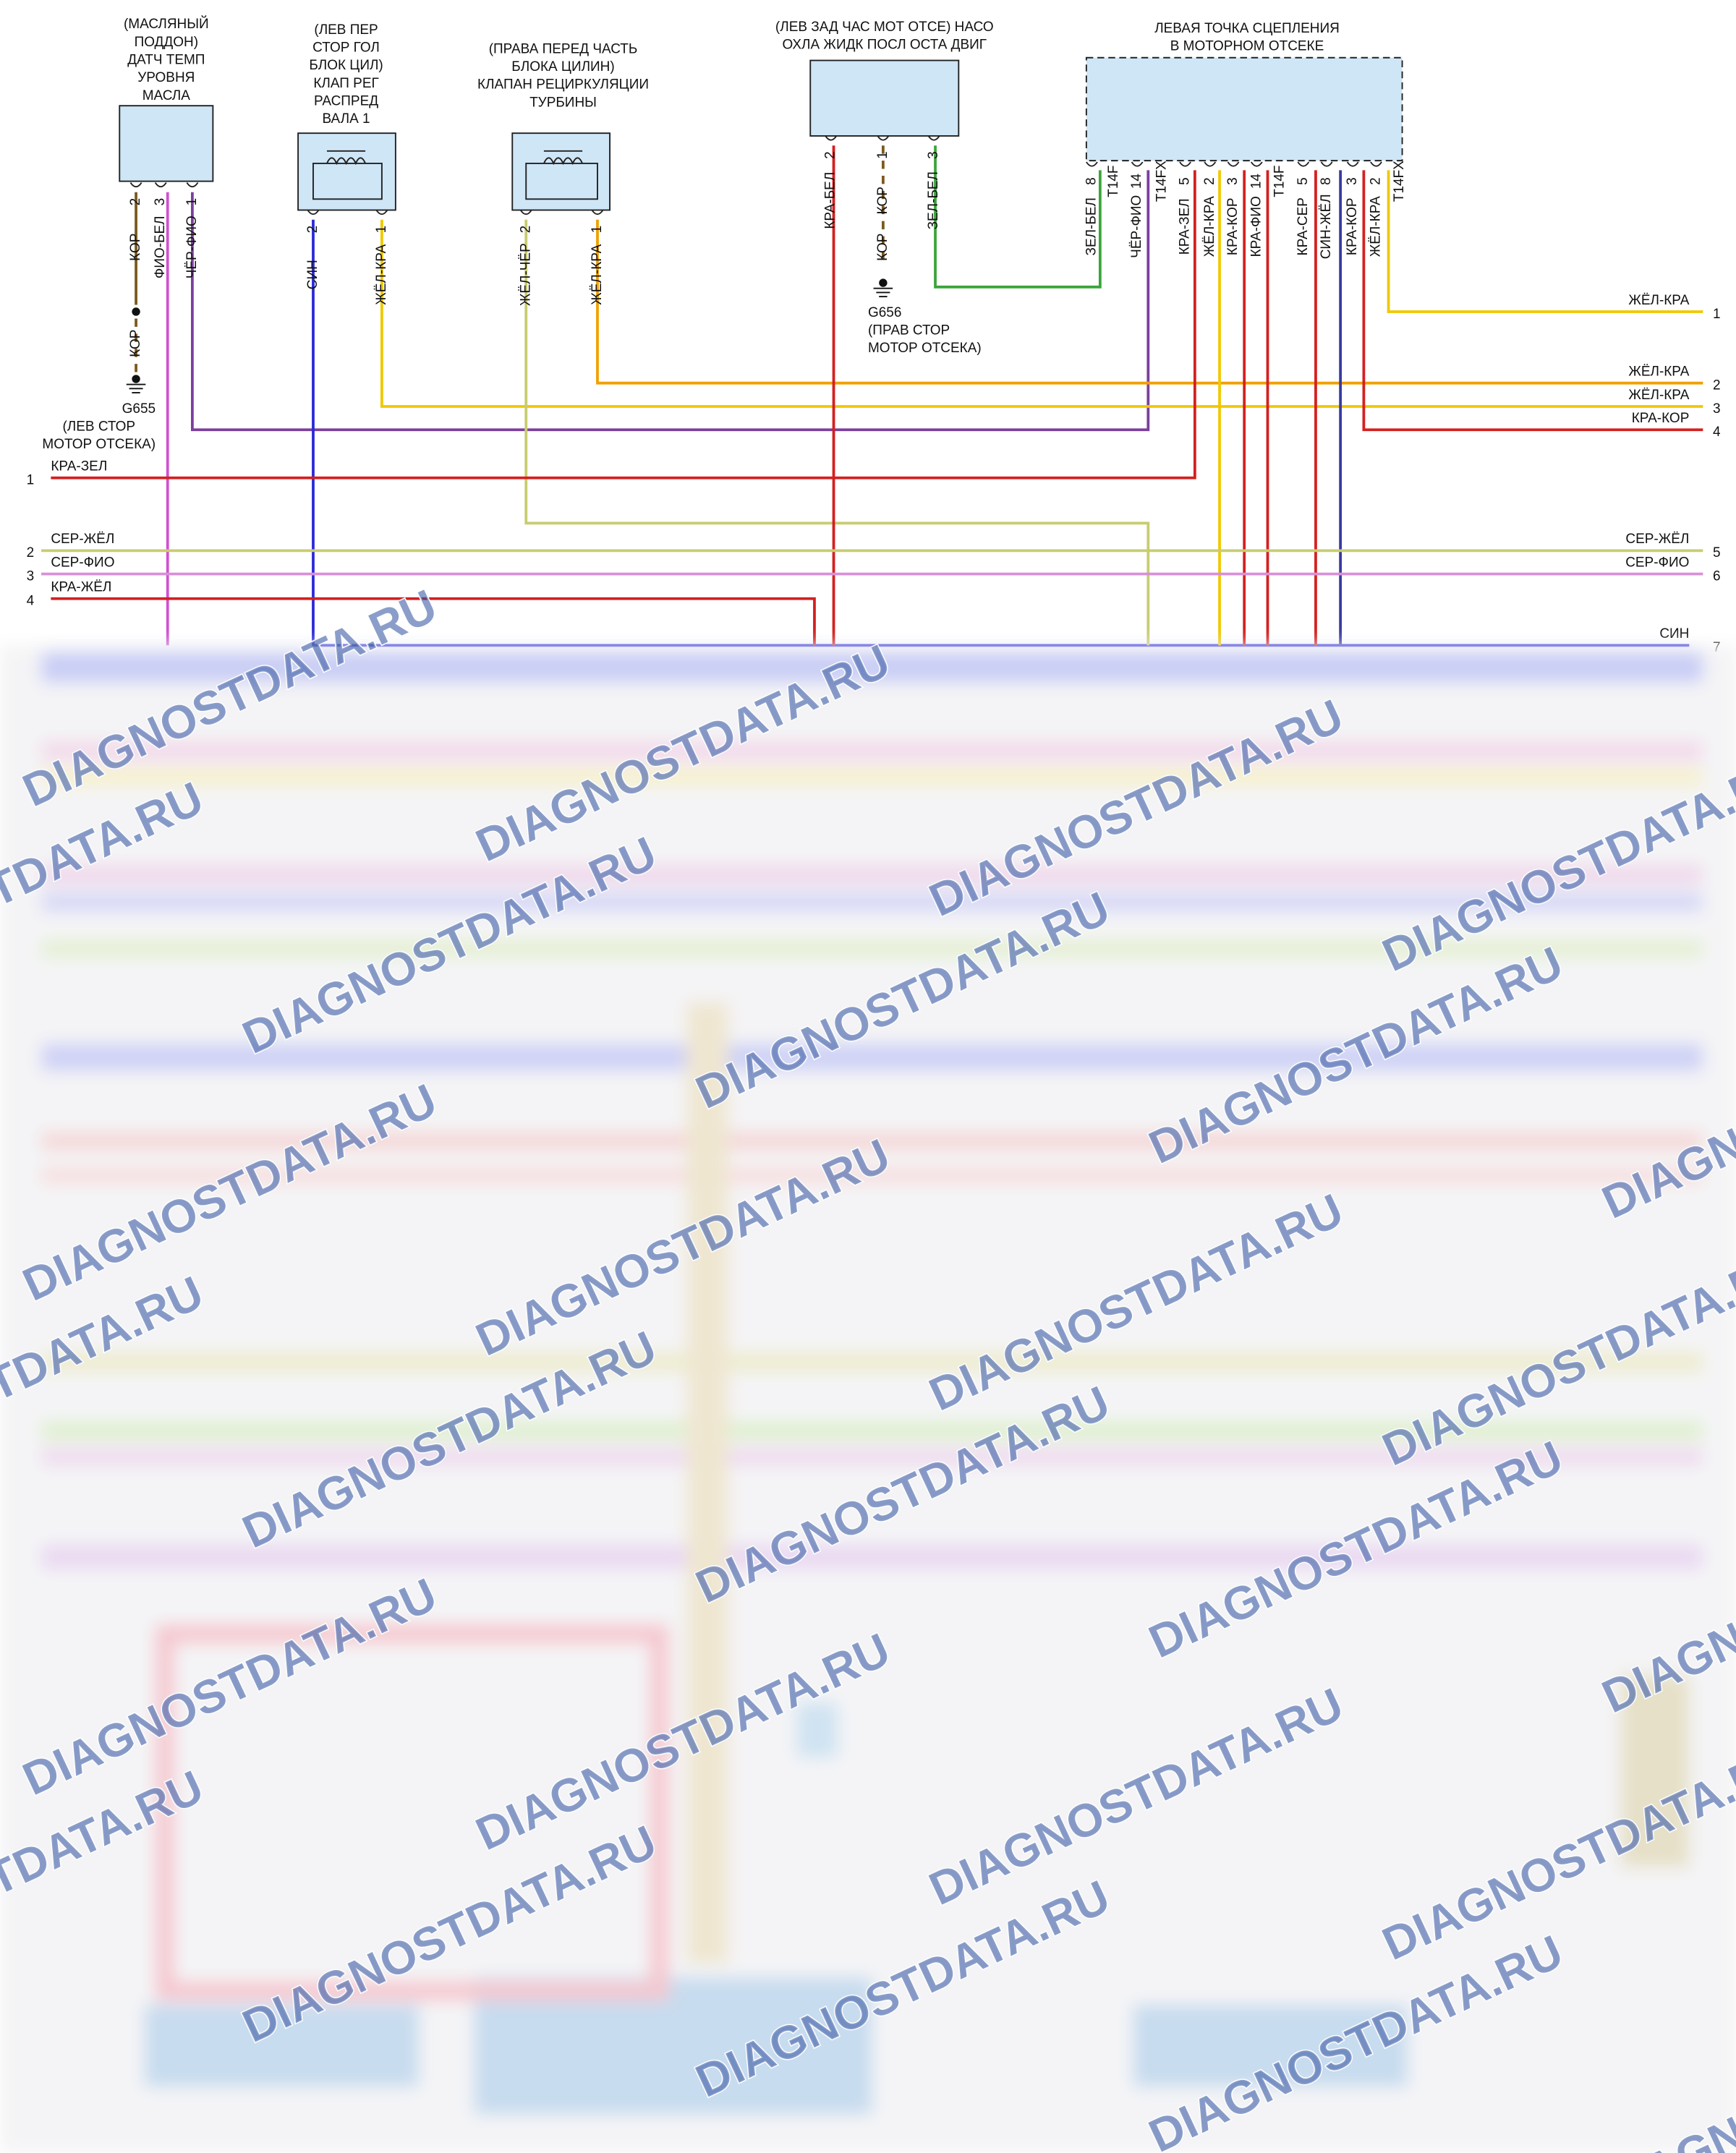 This screenshot has width=1736, height=2153. I want to click on ground-label: (ЛЕВ СТОР, so click(100, 426).